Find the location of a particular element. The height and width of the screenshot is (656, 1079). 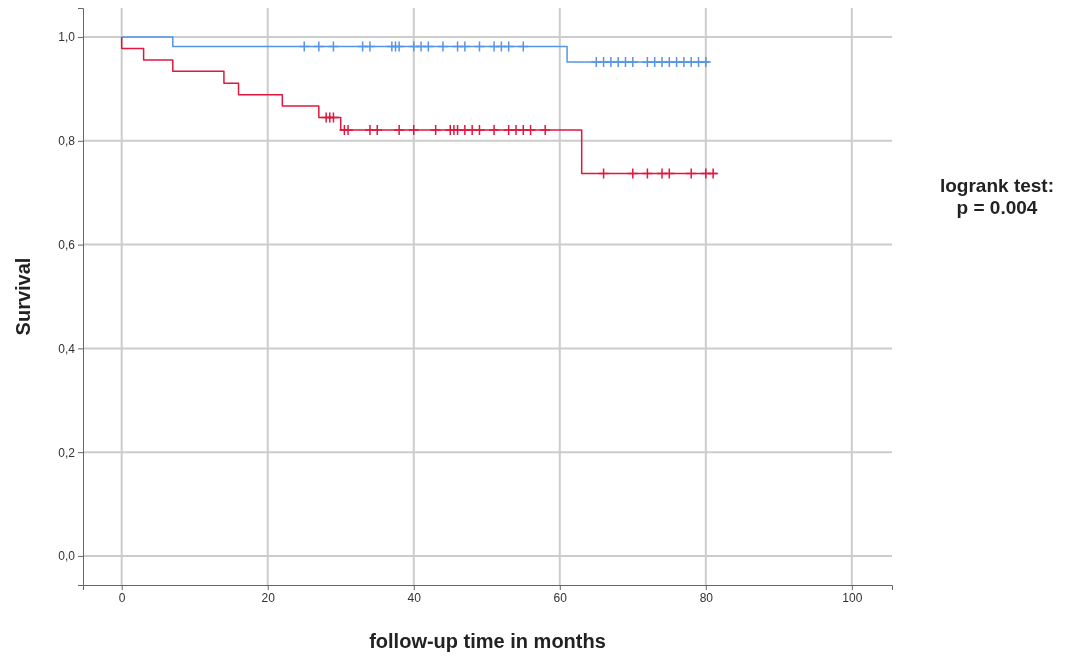

y-tick-label: 0,4 is located at coordinates (67, 348).